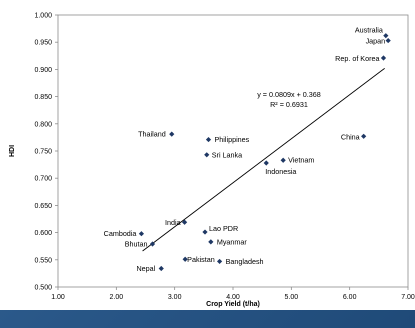  Describe the element at coordinates (43, 124) in the screenshot. I see `y-tick-label: 0.800` at that location.